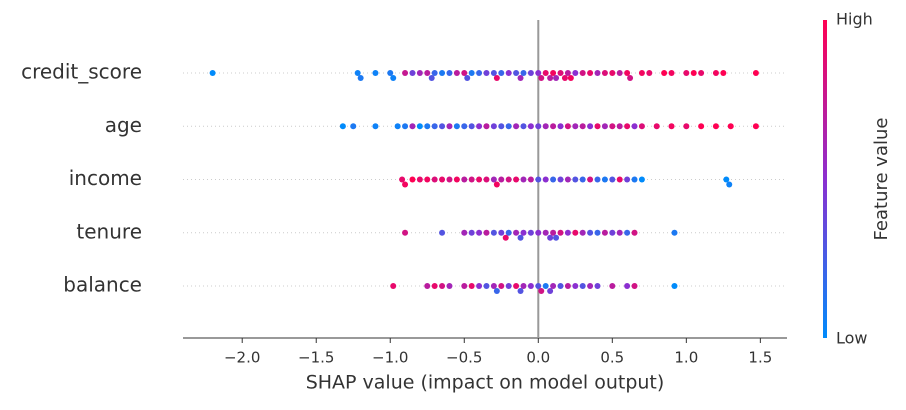  Describe the element at coordinates (881, 179) in the screenshot. I see `colorbar-label: Feature value` at that location.